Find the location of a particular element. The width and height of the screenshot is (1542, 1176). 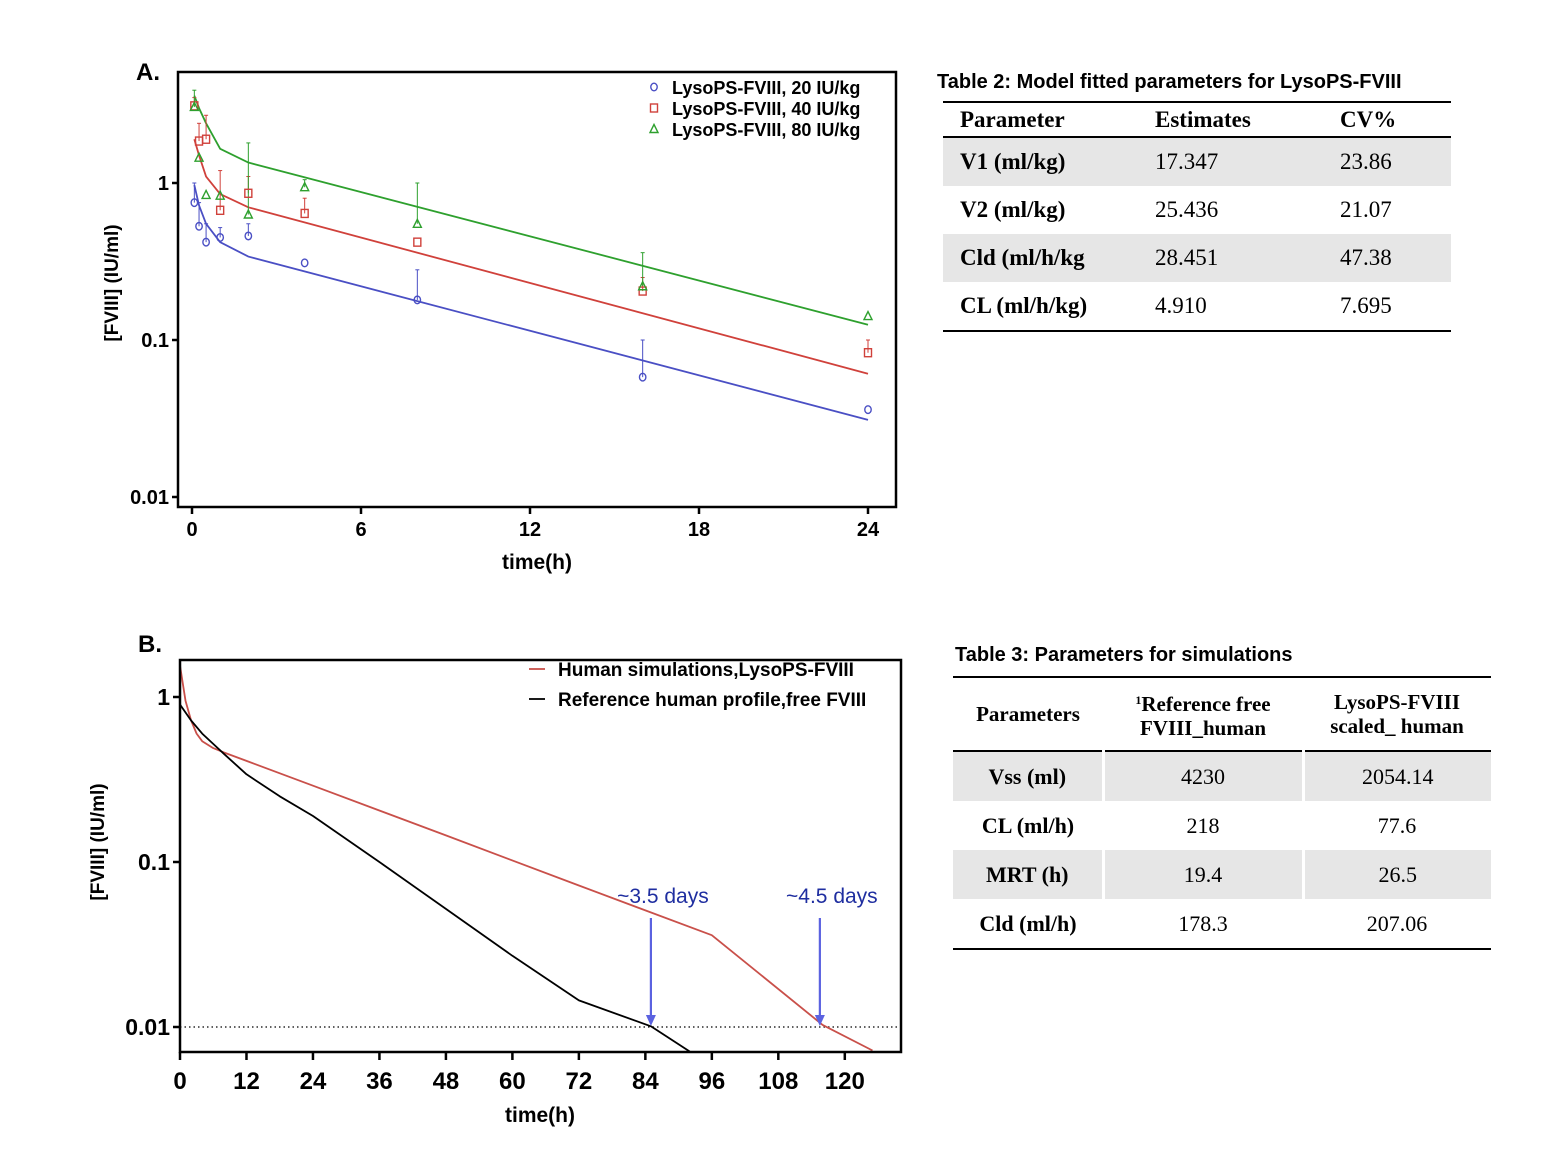

table3-cell: 207.06 is located at coordinates (1397, 923).